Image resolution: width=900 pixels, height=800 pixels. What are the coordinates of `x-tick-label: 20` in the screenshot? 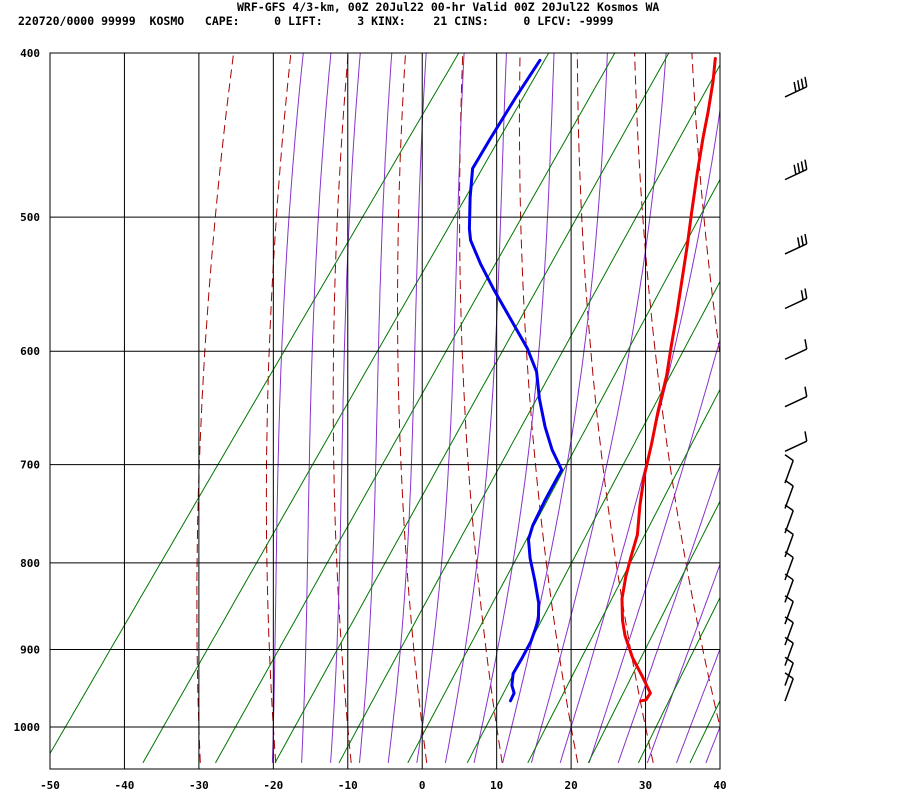 It's located at (570, 785).